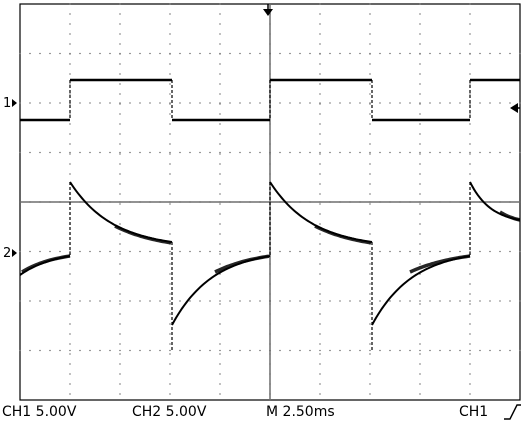  I want to click on ch1-scale-readout: CH1 5.00V, so click(39, 412).